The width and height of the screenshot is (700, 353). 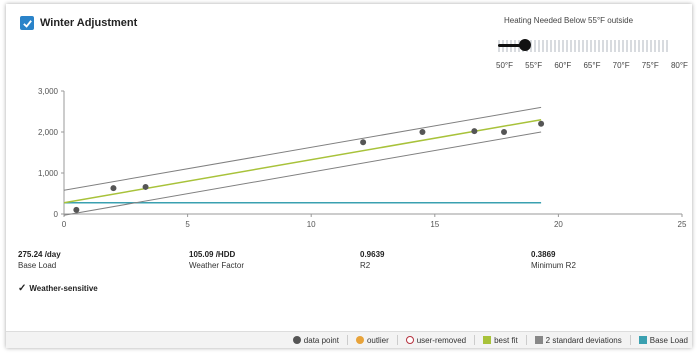 I want to click on legend-item: 2 standard deviations, so click(x=578, y=340).